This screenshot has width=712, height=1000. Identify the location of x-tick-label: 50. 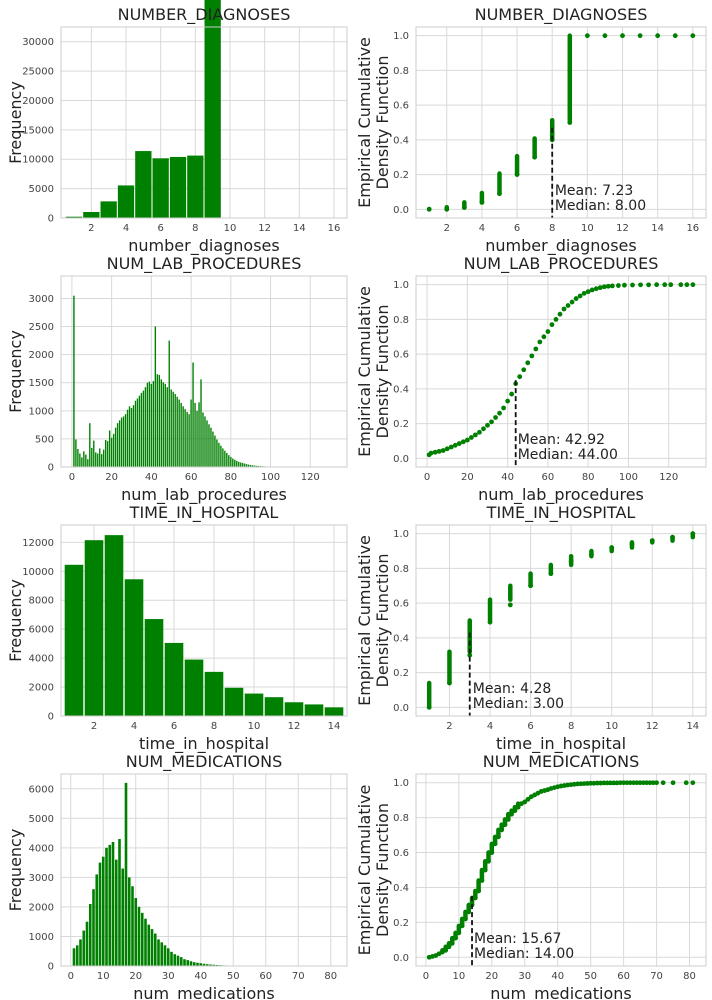
(590, 976).